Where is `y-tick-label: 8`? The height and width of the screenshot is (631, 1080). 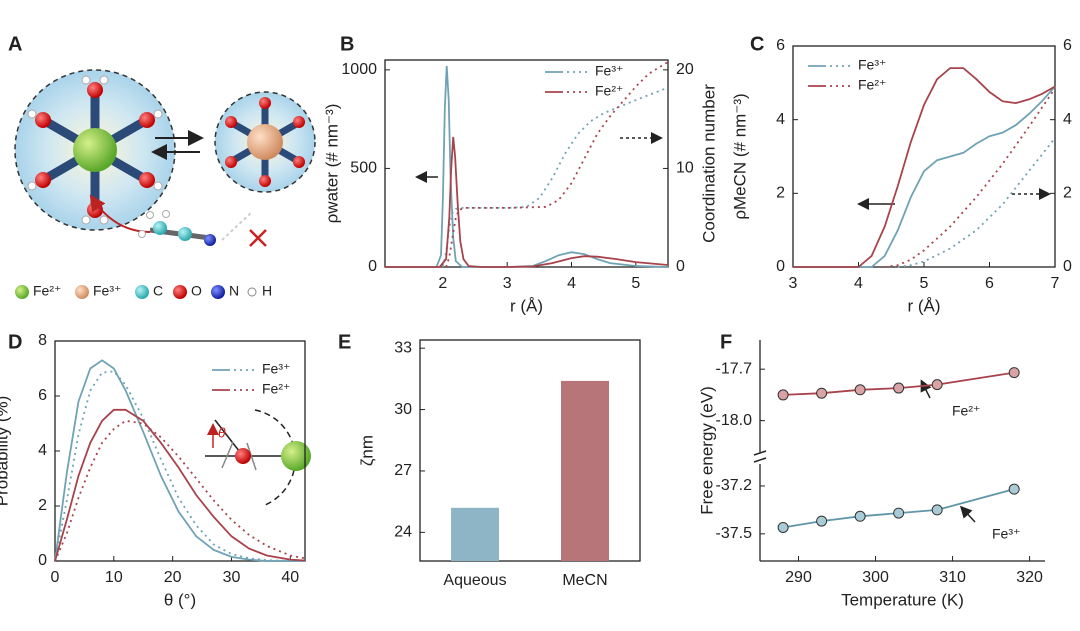 y-tick-label: 8 is located at coordinates (42, 340).